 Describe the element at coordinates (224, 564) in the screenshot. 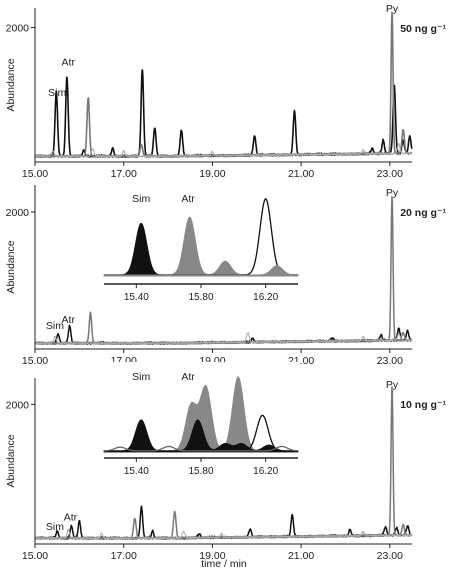

I see `x-axis-title: time / min` at that location.